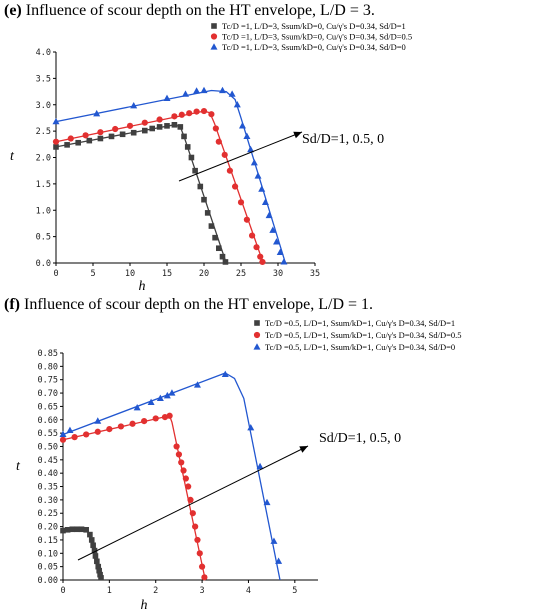 The image size is (550, 616). What do you see at coordinates (48, 394) in the screenshot?
I see `y-tick-label: 0.70` at bounding box center [48, 394].